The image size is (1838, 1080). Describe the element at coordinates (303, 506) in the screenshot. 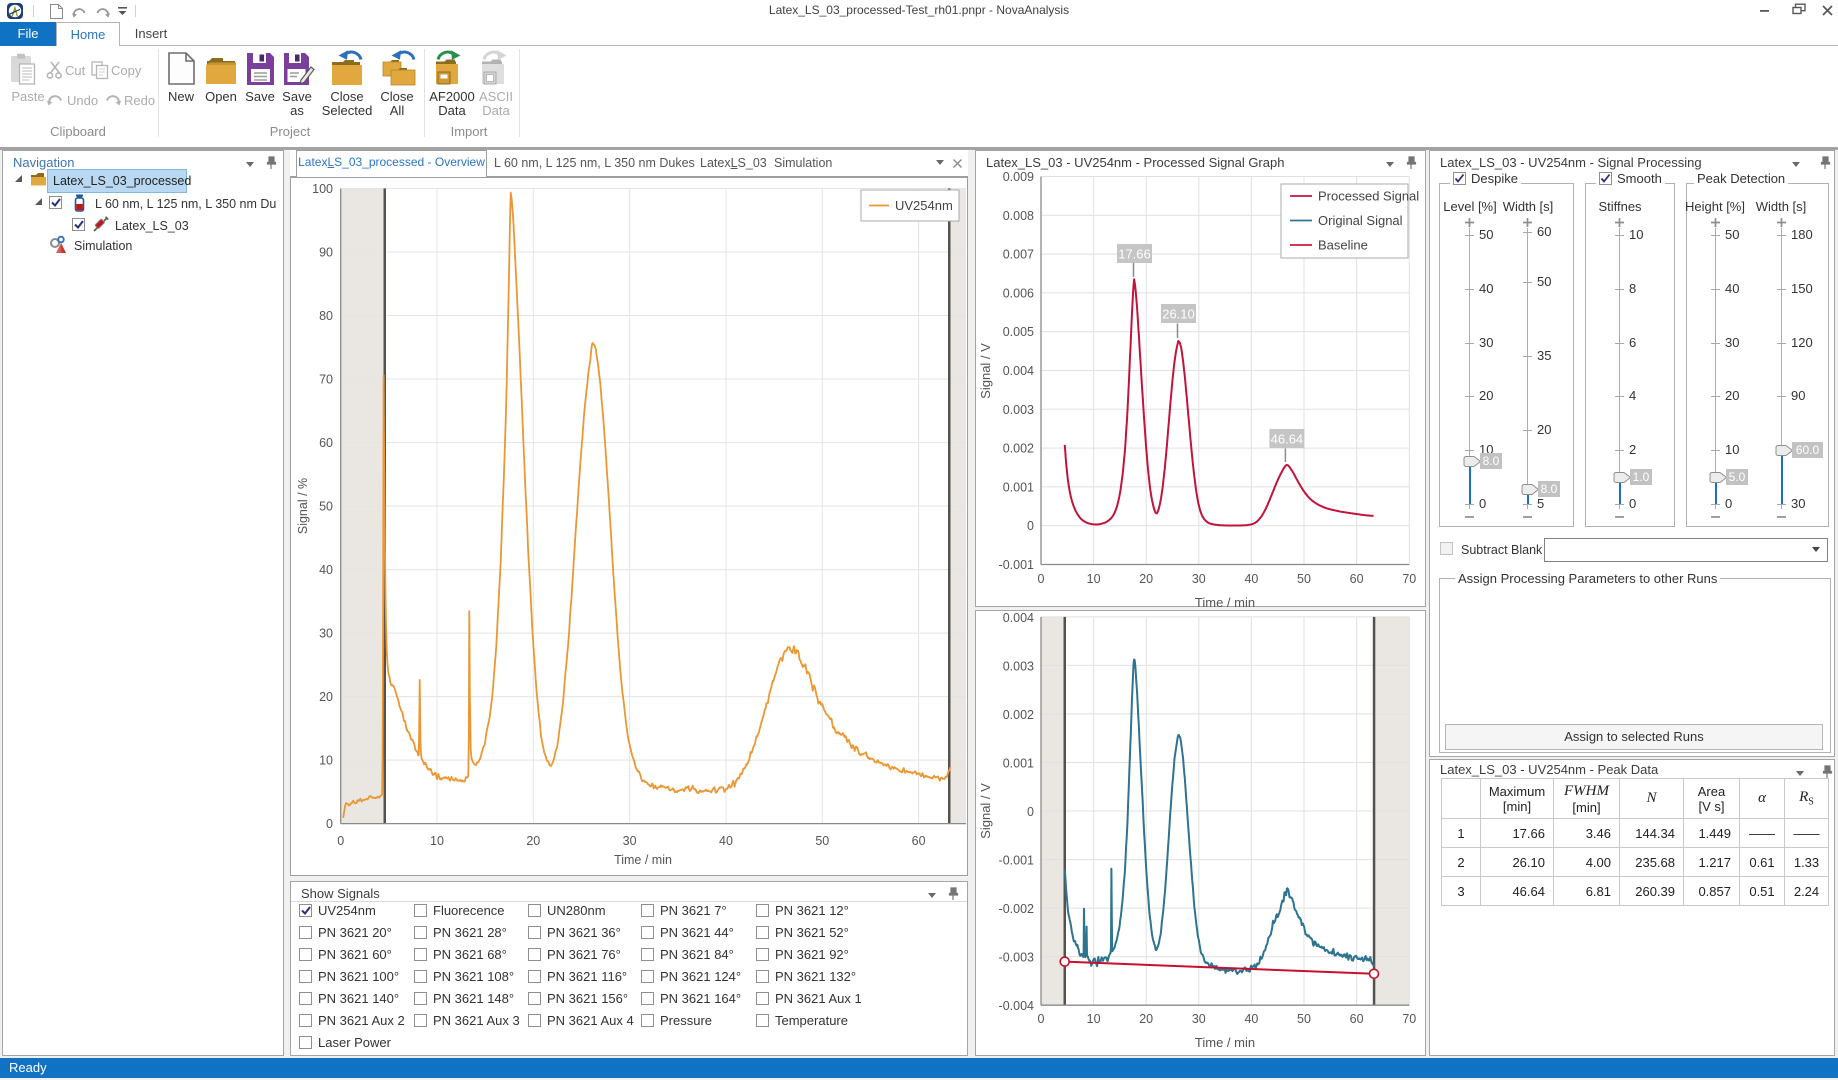

I see `svg-text: Signal / %` at that location.